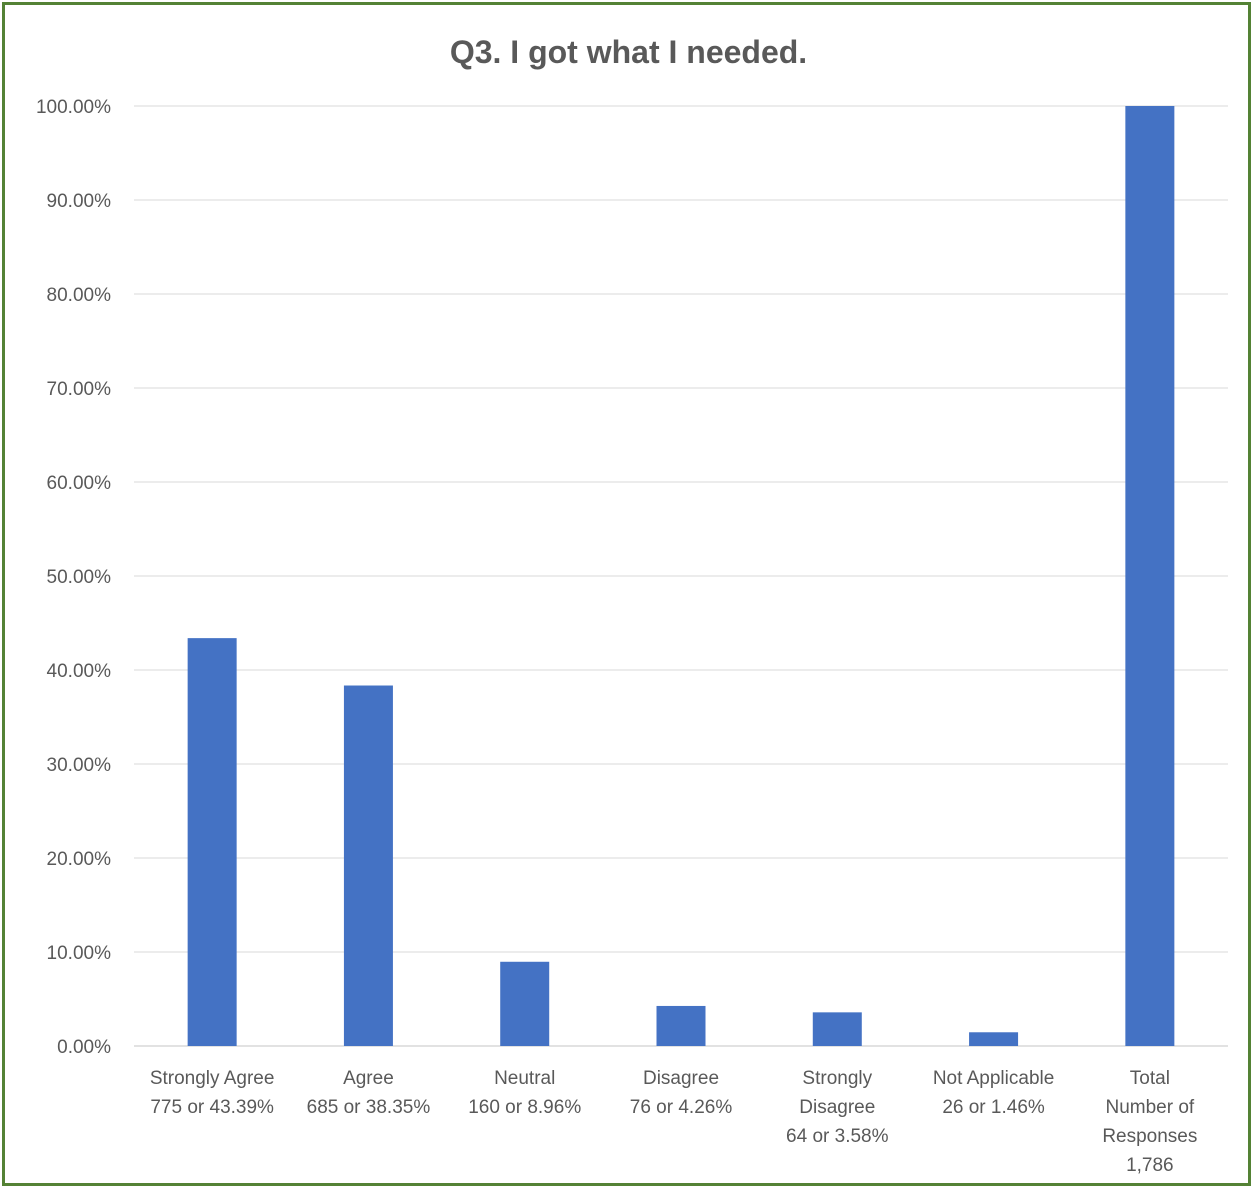  What do you see at coordinates (79, 389) in the screenshot?
I see `y-tick-label: 70.00%` at bounding box center [79, 389].